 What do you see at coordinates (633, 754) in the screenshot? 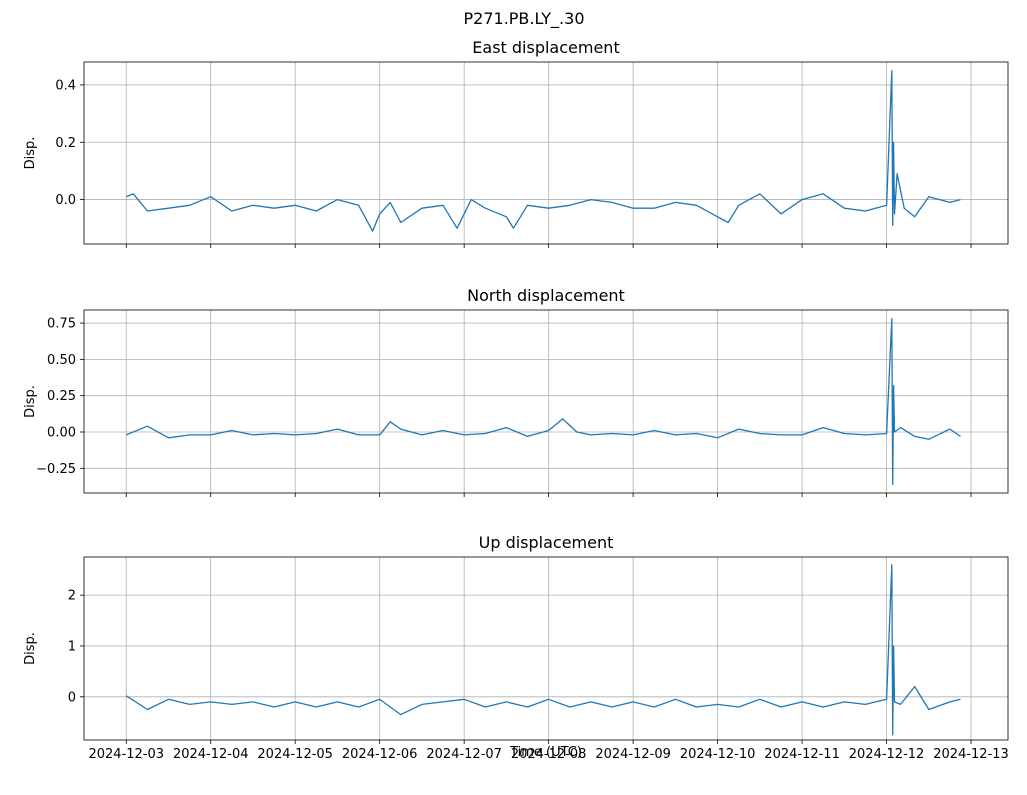
I see `x-tick-label: 2024-12-09` at bounding box center [633, 754].